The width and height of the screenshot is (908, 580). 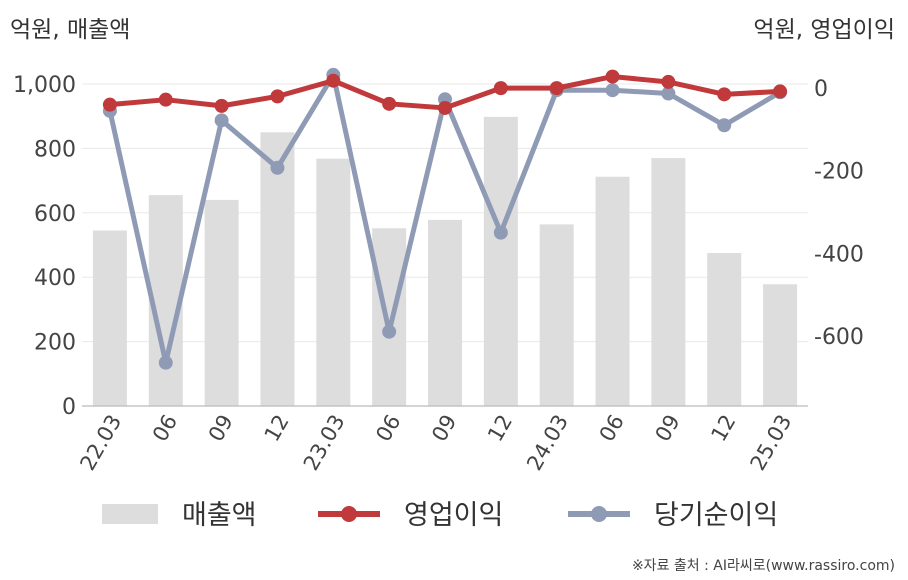 What do you see at coordinates (55, 278) in the screenshot?
I see `left-tick-label: 400` at bounding box center [55, 278].